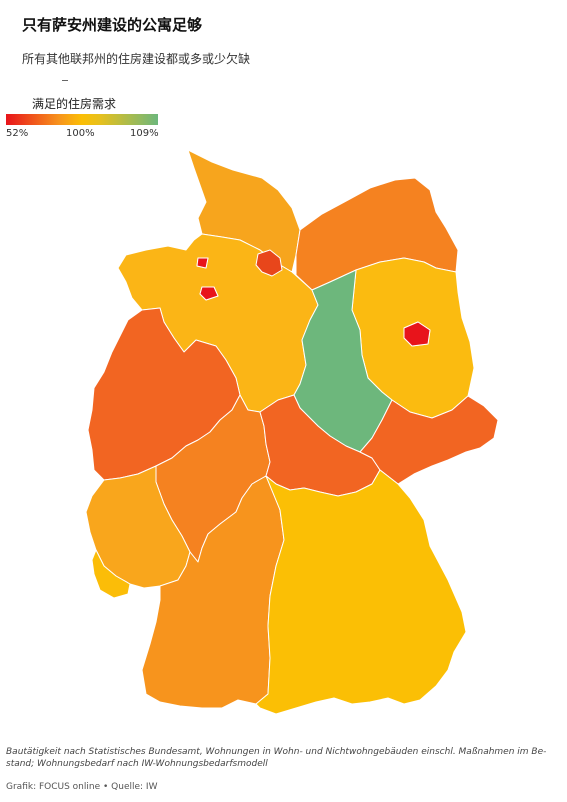  Describe the element at coordinates (213, 592) in the screenshot. I see `state-baden-wuerttemberg` at that location.